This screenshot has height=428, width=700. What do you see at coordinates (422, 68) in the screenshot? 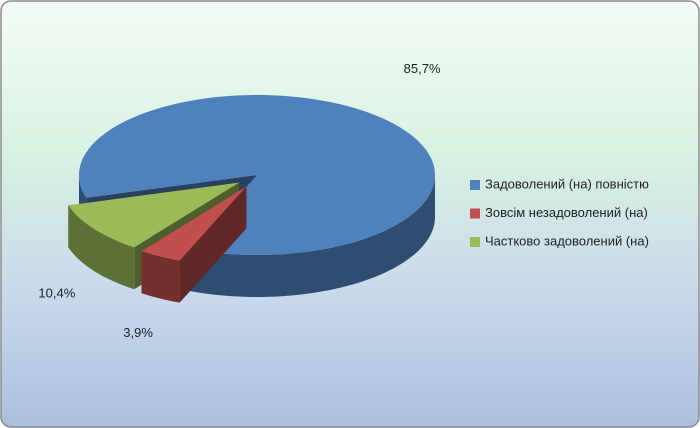
I see `data-label: 85,7%` at bounding box center [422, 68].